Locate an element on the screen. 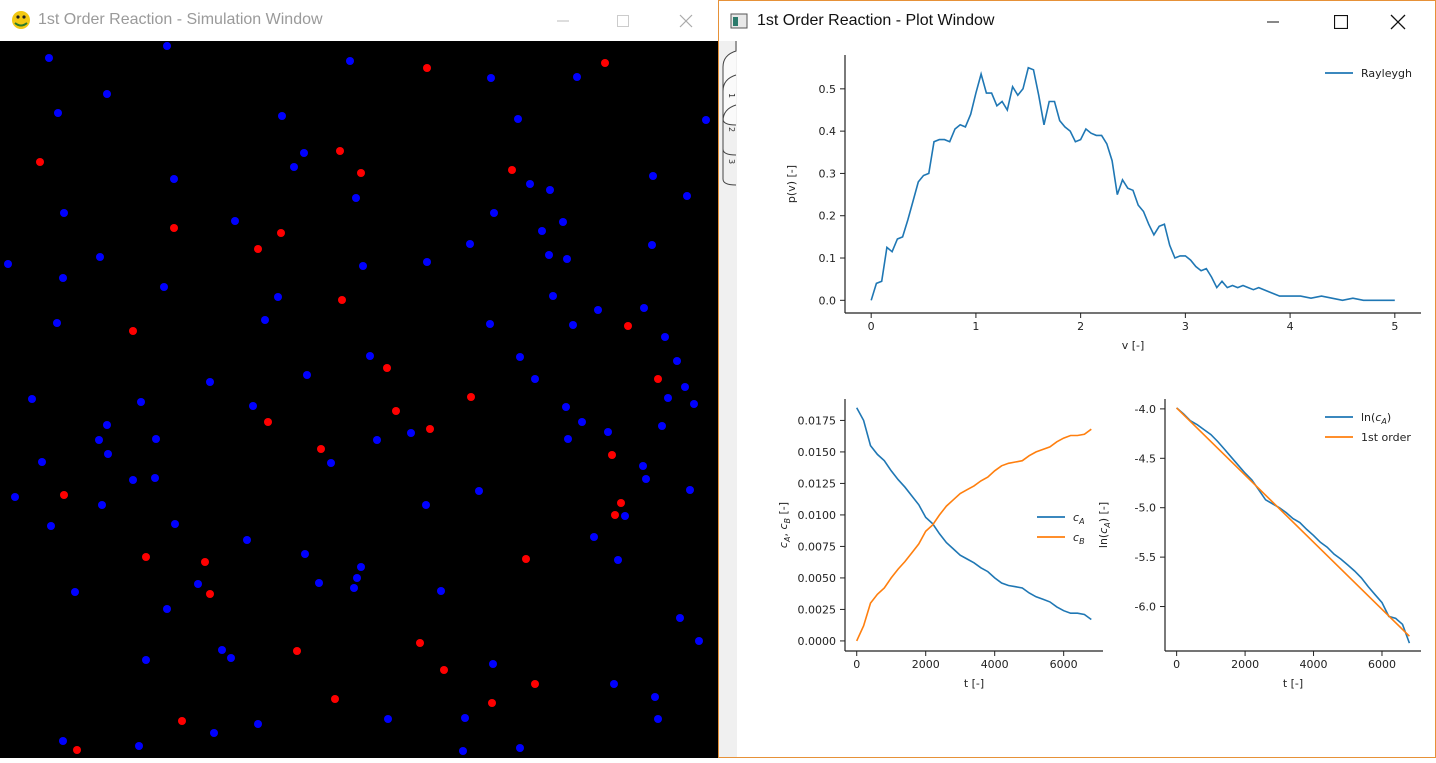 The image size is (1436, 763). plot-close-button is located at coordinates (1398, 21).